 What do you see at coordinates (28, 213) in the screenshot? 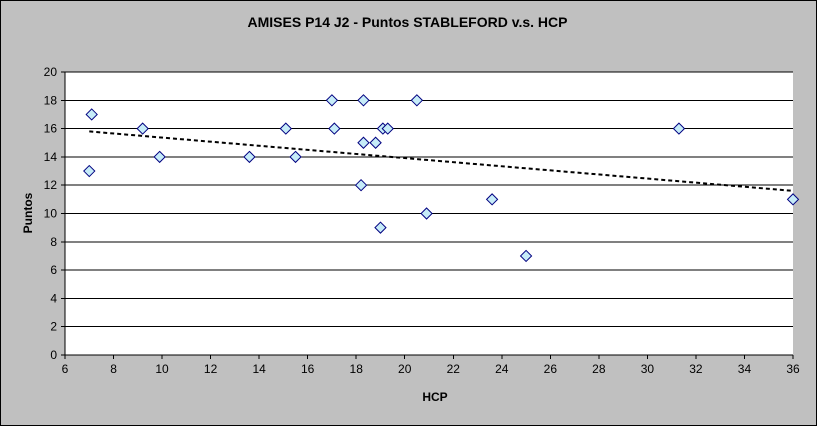
I see `y-axis-title: Puntos` at bounding box center [28, 213].